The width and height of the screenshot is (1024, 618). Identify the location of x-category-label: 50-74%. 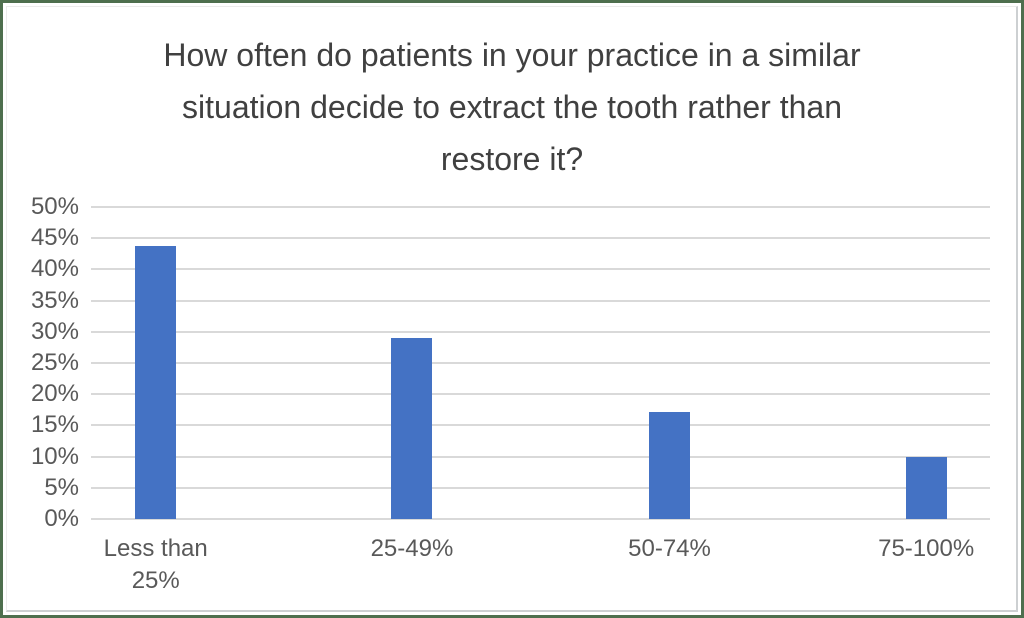
(669, 548).